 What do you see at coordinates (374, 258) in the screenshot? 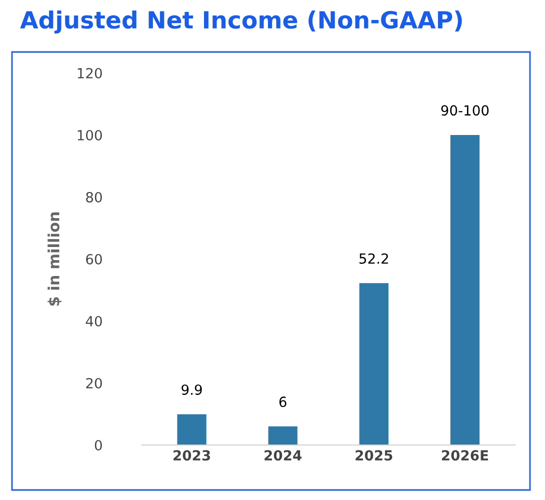
I see `data-label: 52.2` at bounding box center [374, 258].